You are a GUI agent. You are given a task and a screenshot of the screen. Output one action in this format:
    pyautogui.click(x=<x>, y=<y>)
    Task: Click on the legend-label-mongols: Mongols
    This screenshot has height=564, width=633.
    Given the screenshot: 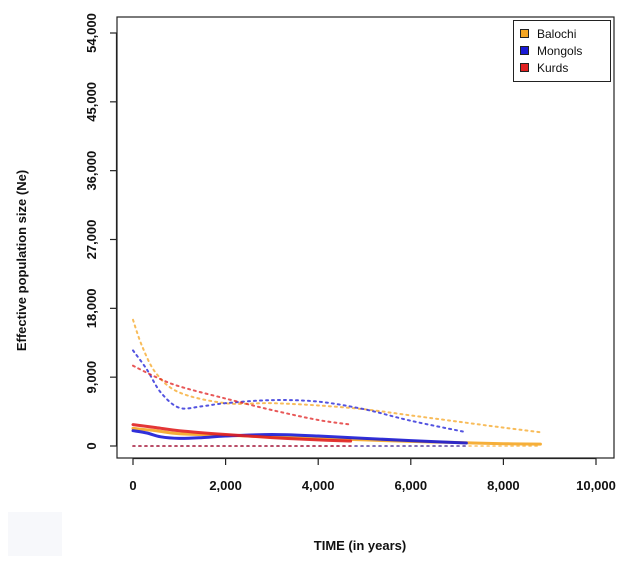 What is the action you would take?
    pyautogui.click(x=560, y=50)
    